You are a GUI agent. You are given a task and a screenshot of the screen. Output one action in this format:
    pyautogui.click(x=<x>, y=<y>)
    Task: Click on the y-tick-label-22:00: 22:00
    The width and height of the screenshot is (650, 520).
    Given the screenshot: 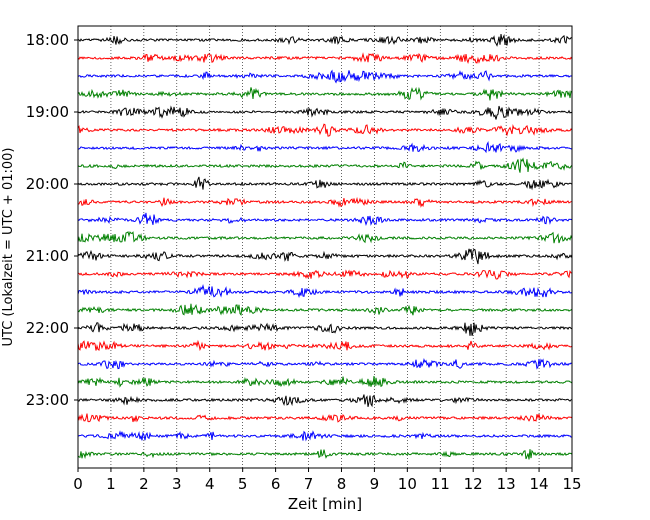 What is the action you would take?
    pyautogui.click(x=47, y=328)
    